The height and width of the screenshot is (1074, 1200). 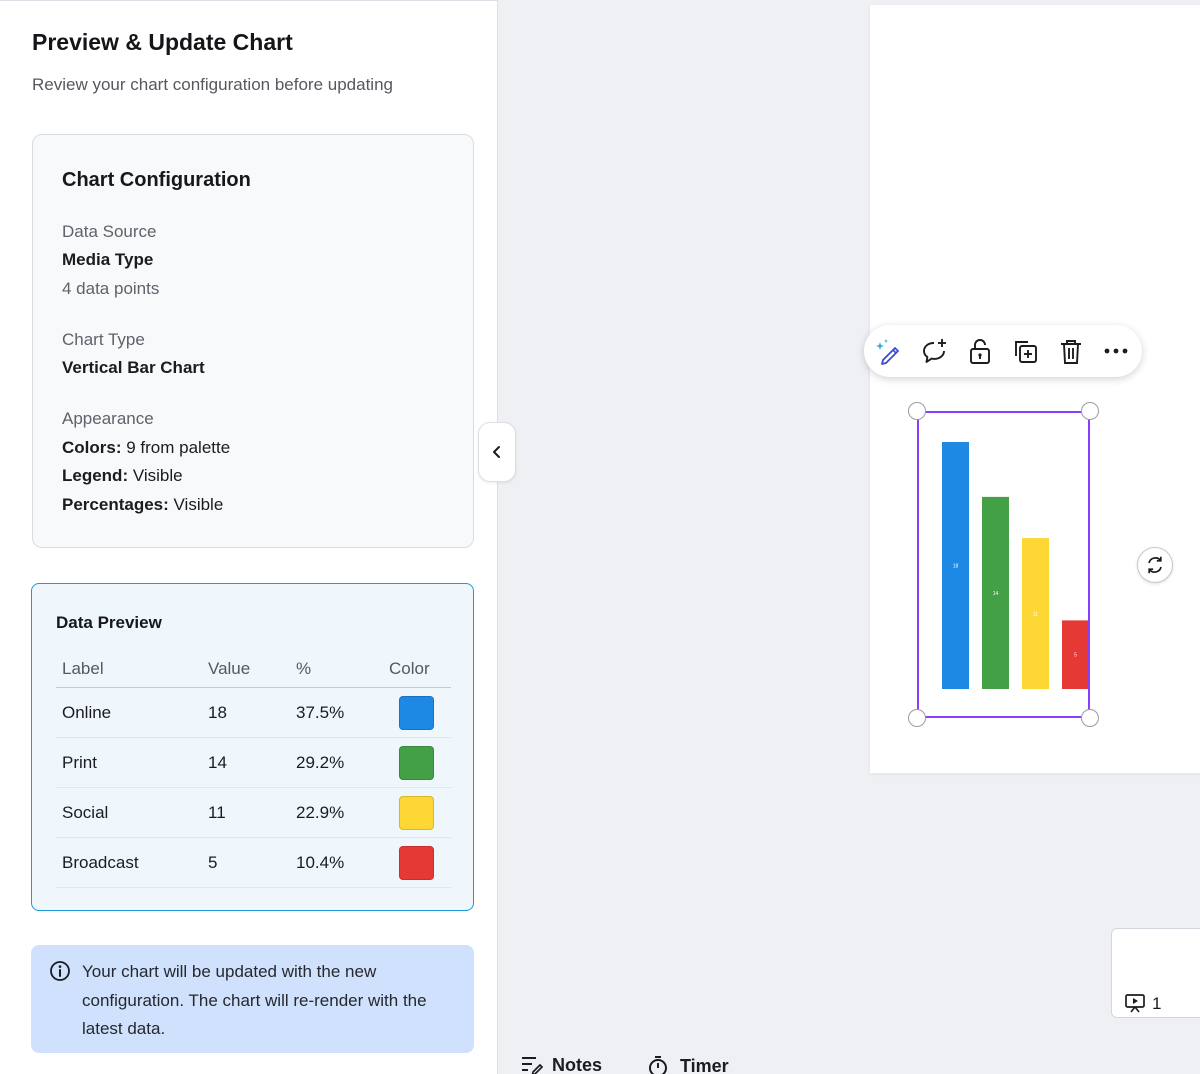 What do you see at coordinates (320, 762) in the screenshot?
I see `row-percent: 29.2%` at bounding box center [320, 762].